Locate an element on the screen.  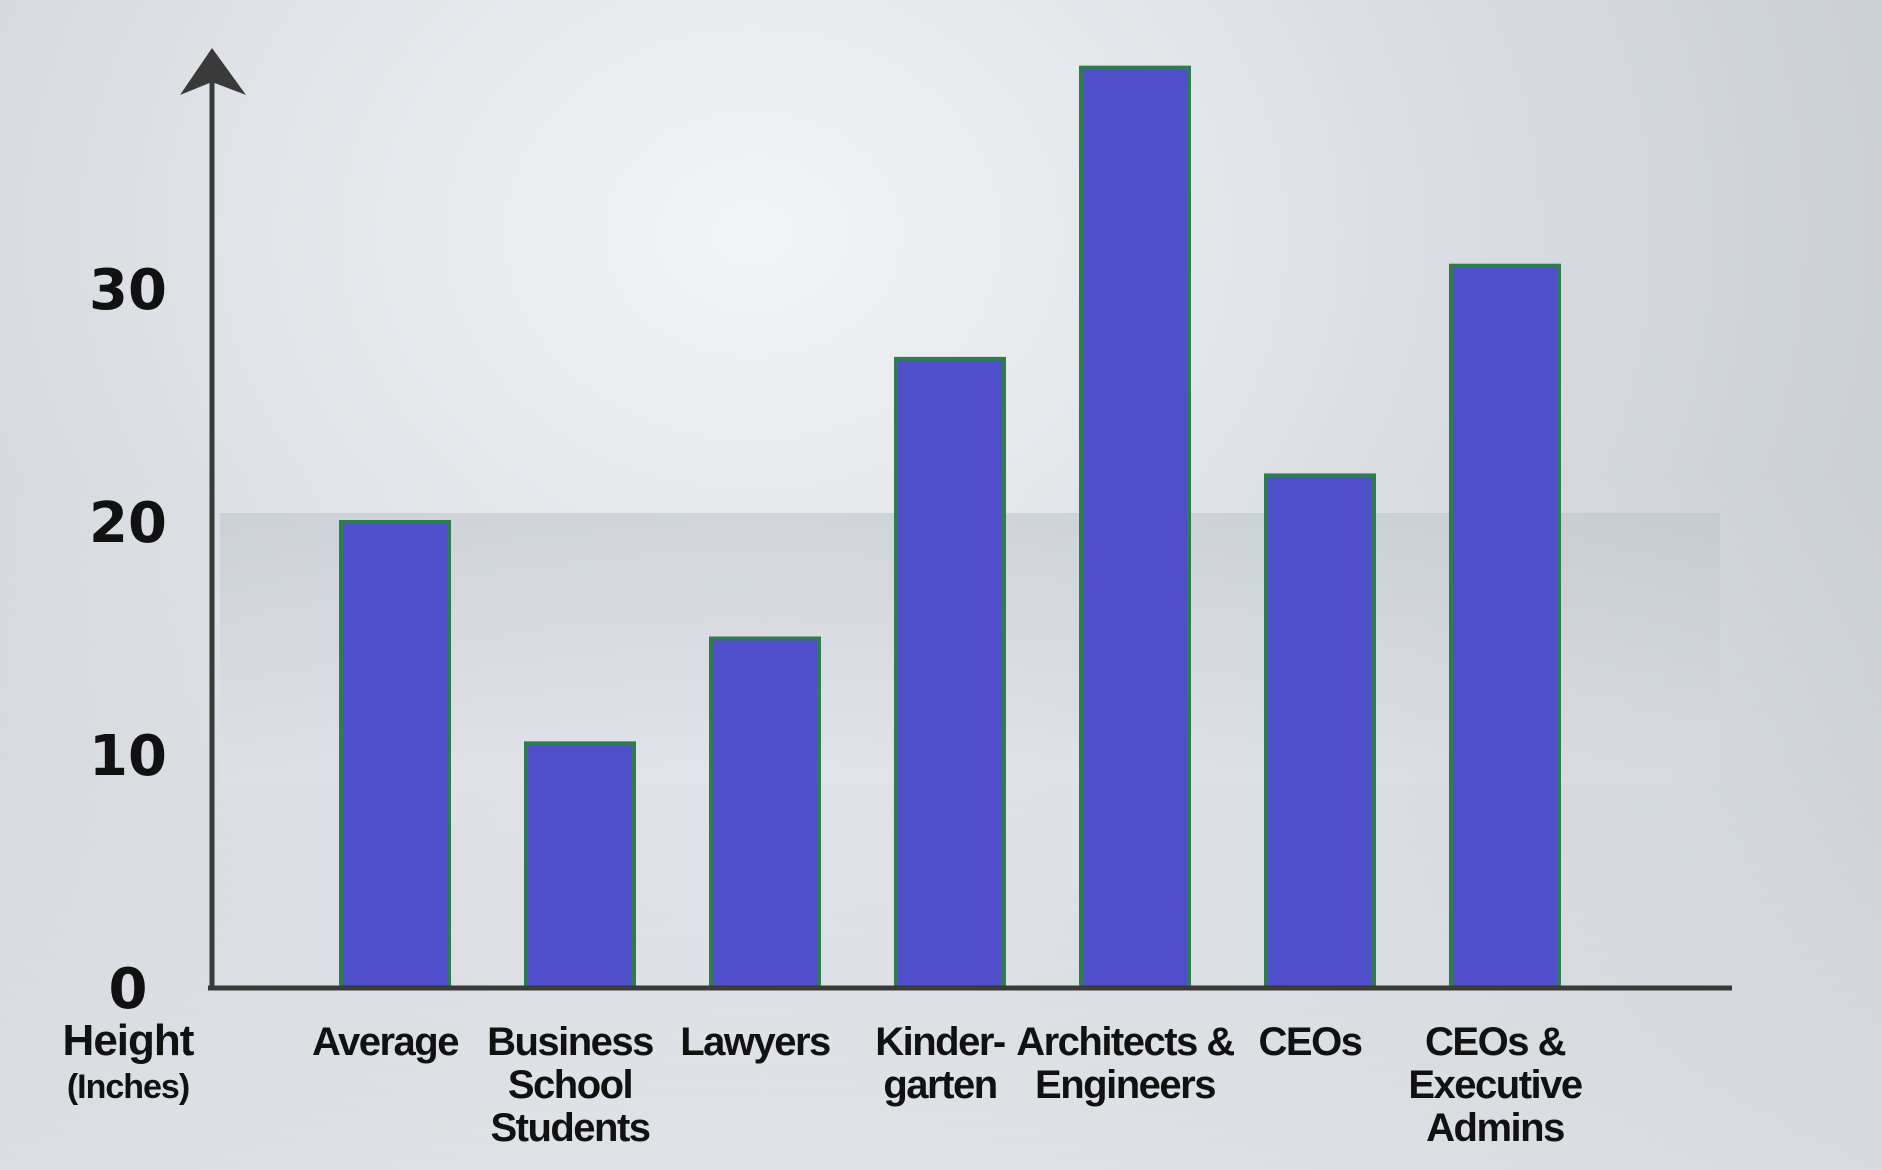
category-label-line: Lawyers is located at coordinates (755, 1042).